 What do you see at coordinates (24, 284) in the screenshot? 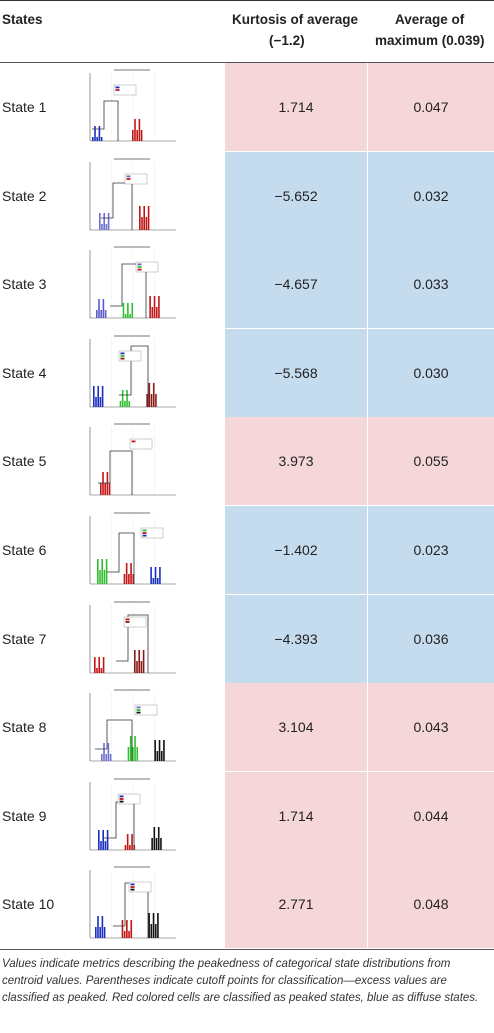
I see `state-label: State 3` at bounding box center [24, 284].